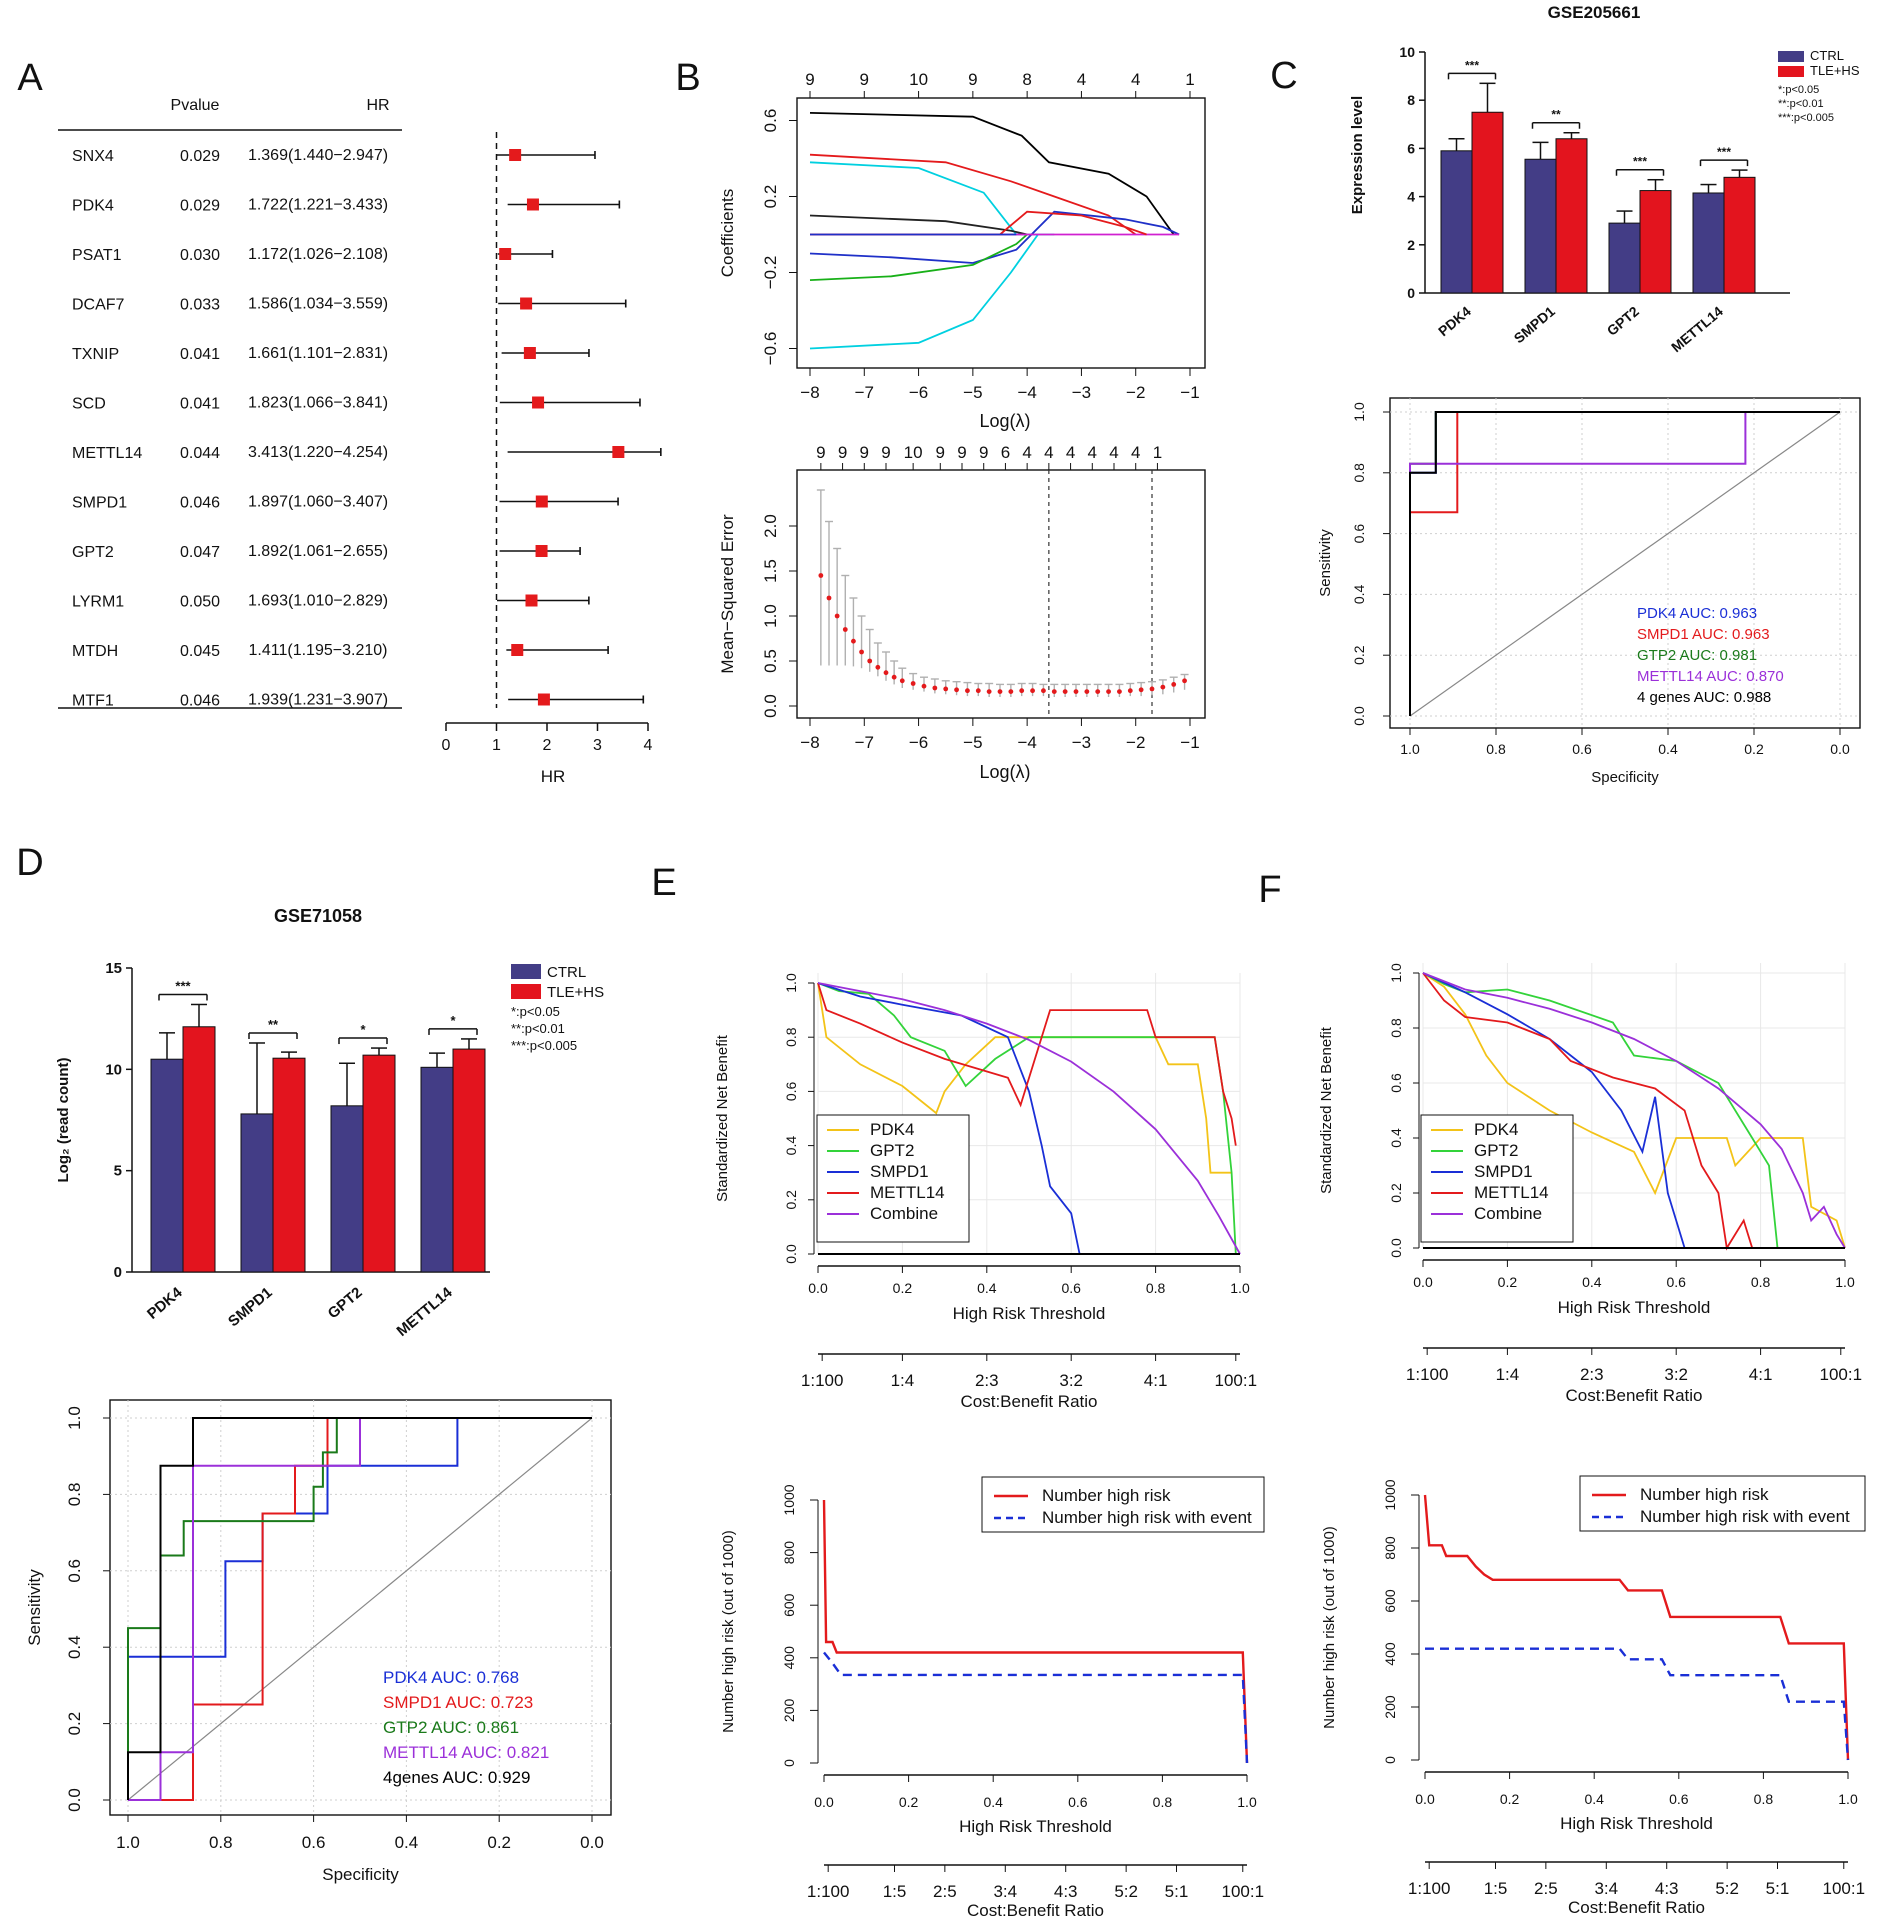  Describe the element at coordinates (1035, 1910) in the screenshot. I see `ratio-axis-title: Cost:Benefit Ratio` at that location.